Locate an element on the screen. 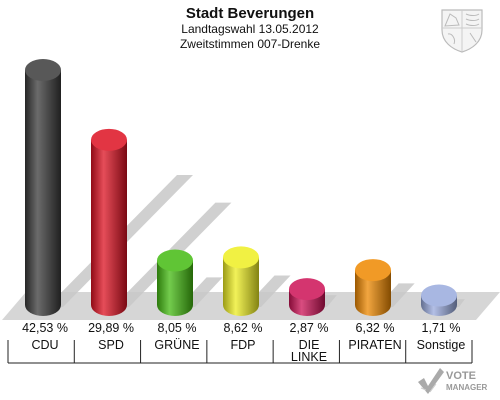 The image size is (500, 400). value-label: 8,05 % is located at coordinates (177, 328).